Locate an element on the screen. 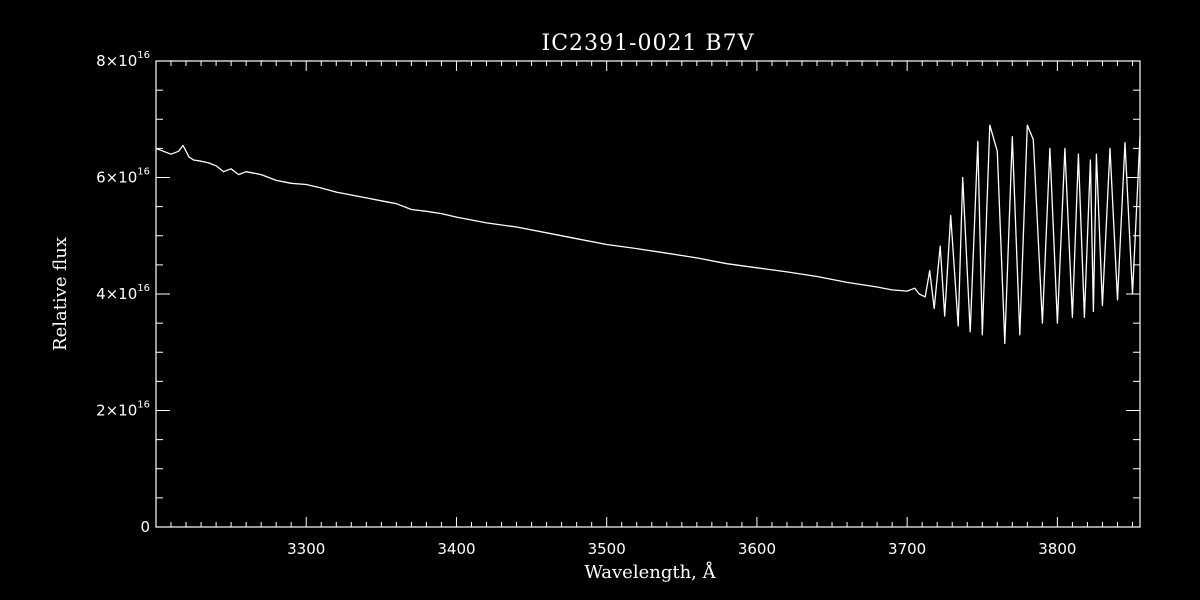  x-axis-label: Wavelength, Å is located at coordinates (650, 572).